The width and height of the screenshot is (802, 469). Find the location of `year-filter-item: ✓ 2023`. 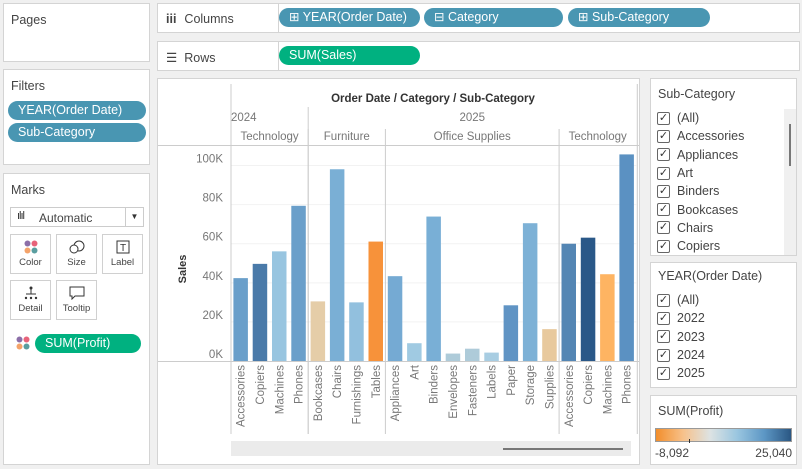

year-filter-item: ✓ 2023 is located at coordinates (721, 337).